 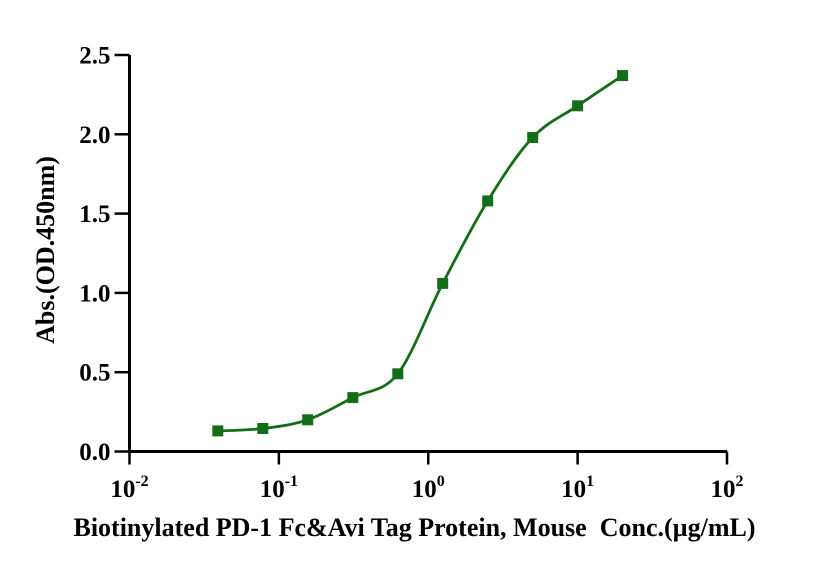 I want to click on y-axis-title: Abs.(OD.450nm), so click(x=45, y=250).